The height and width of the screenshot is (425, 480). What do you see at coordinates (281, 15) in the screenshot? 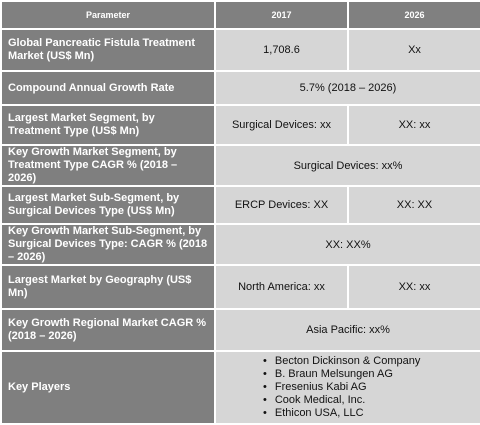
I see `header-2017: 2017` at bounding box center [281, 15].